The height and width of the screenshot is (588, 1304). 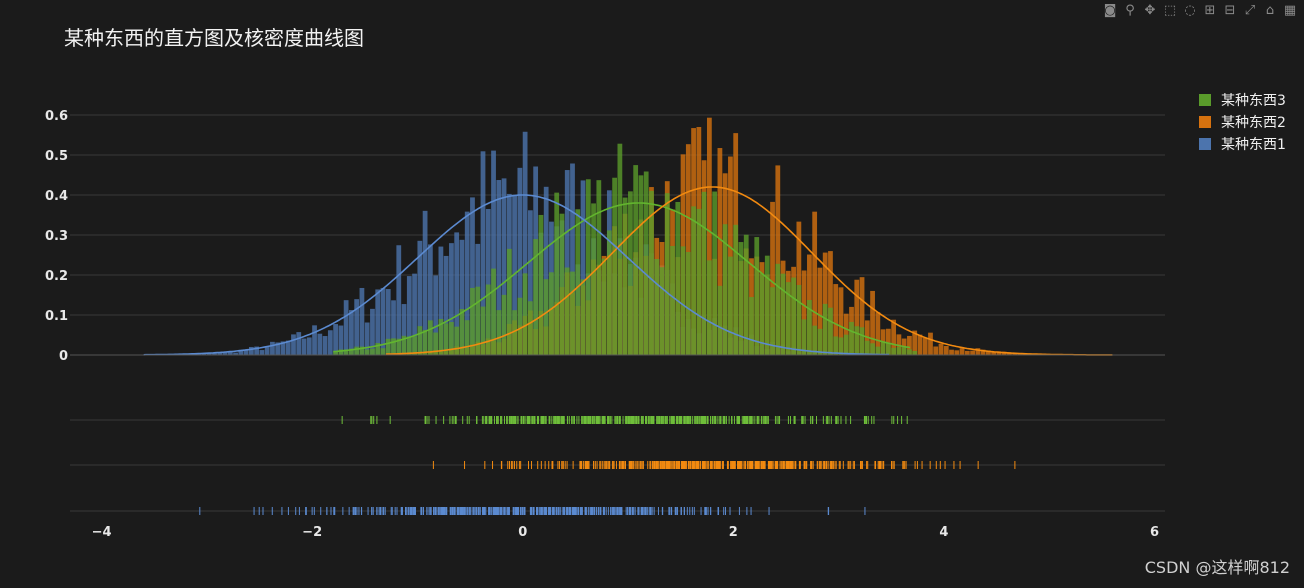 I want to click on x-tick-label: 4, so click(x=943, y=532).